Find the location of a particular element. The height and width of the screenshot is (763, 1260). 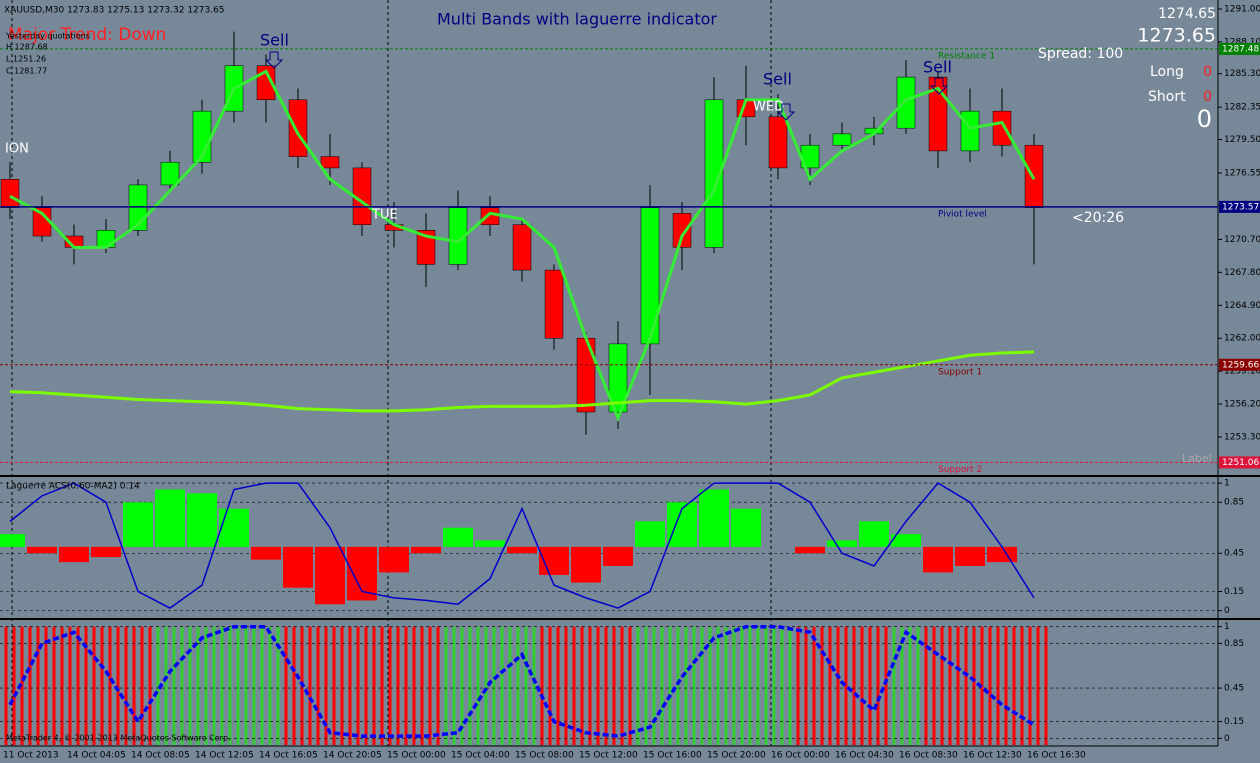

bid: 1274.65 is located at coordinates (1187, 14).